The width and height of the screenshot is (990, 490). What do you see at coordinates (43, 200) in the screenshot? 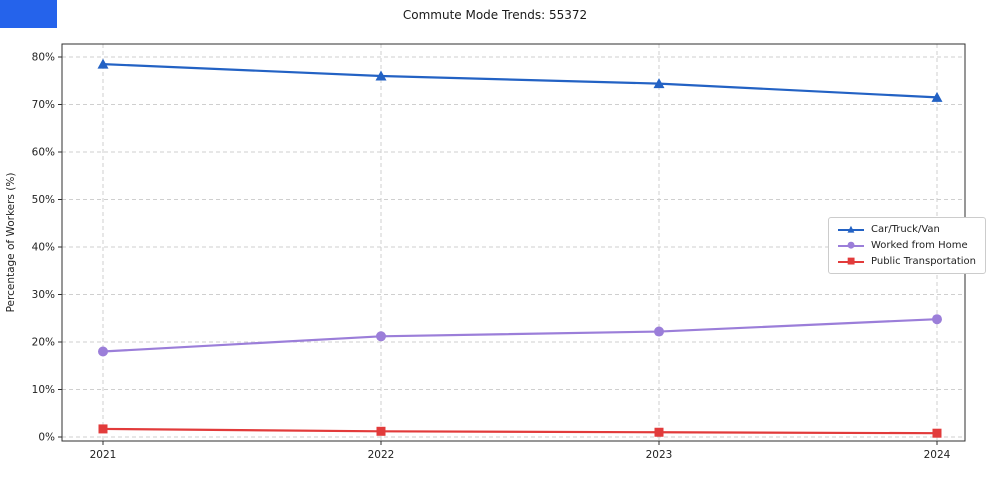
I see `y-tick-label: 50%` at bounding box center [43, 200].